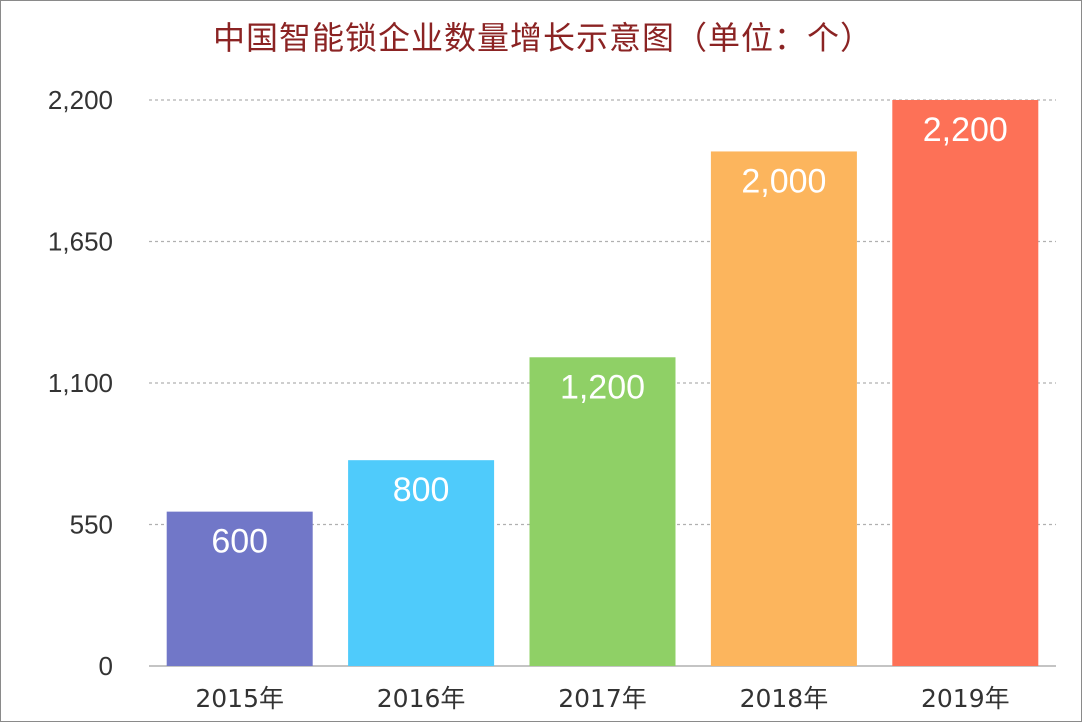  Describe the element at coordinates (239, 542) in the screenshot. I see `data-label: 600` at that location.